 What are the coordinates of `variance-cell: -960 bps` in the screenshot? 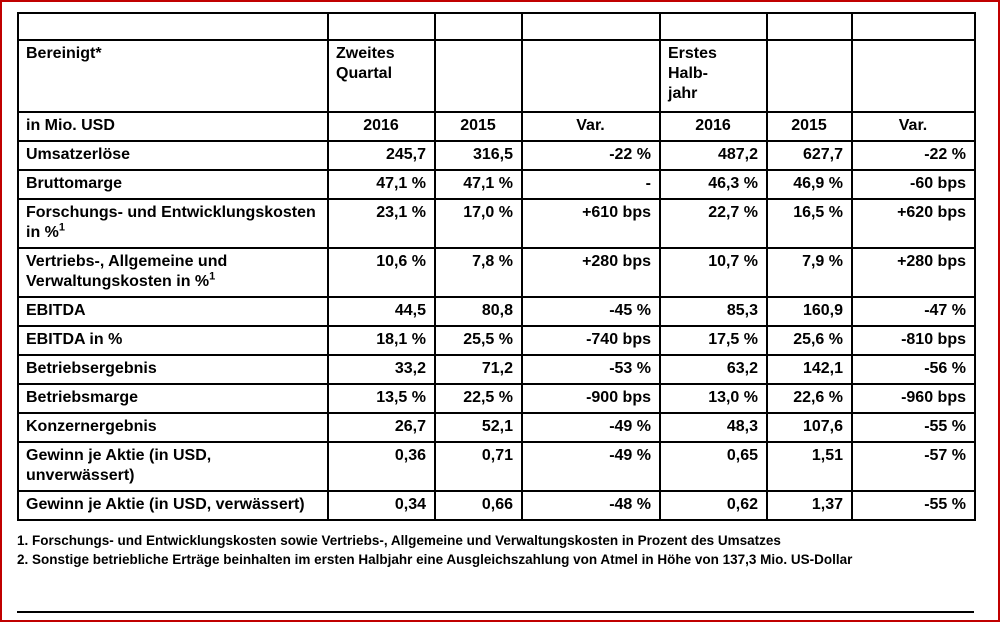 It's located at (913, 398).